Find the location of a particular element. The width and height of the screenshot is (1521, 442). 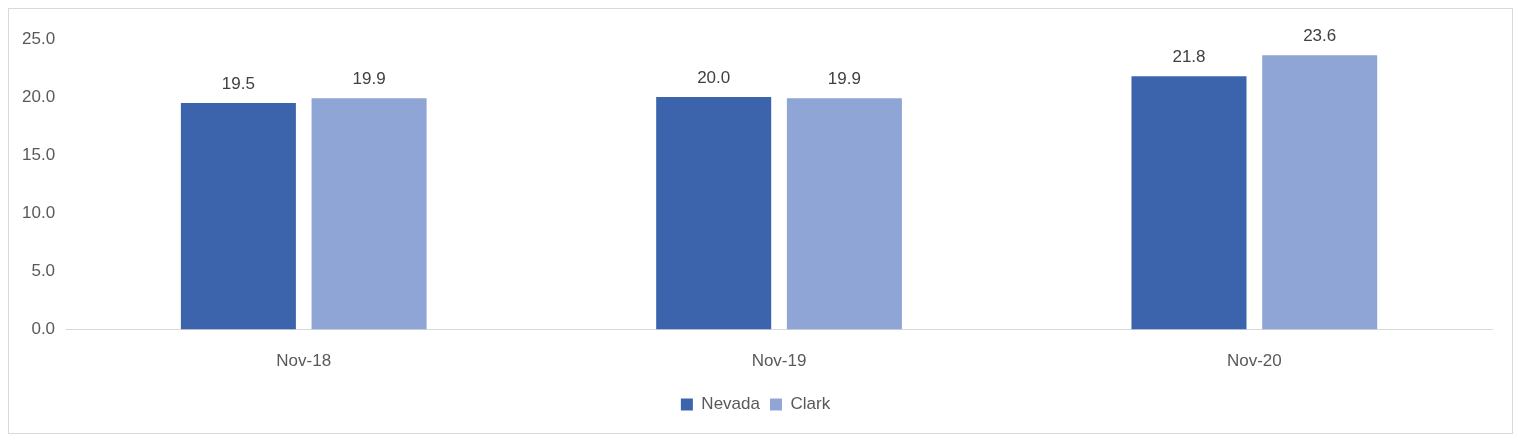

y-tick-label: 20.0 is located at coordinates (38, 96).